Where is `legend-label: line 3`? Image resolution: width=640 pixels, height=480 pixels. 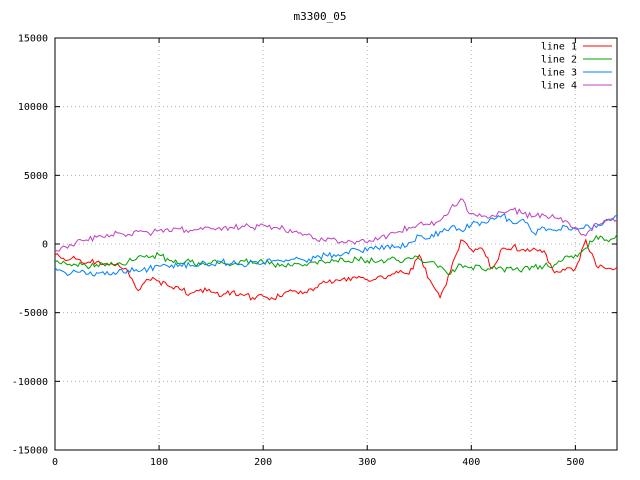
legend-label: line 3 is located at coordinates (559, 73).